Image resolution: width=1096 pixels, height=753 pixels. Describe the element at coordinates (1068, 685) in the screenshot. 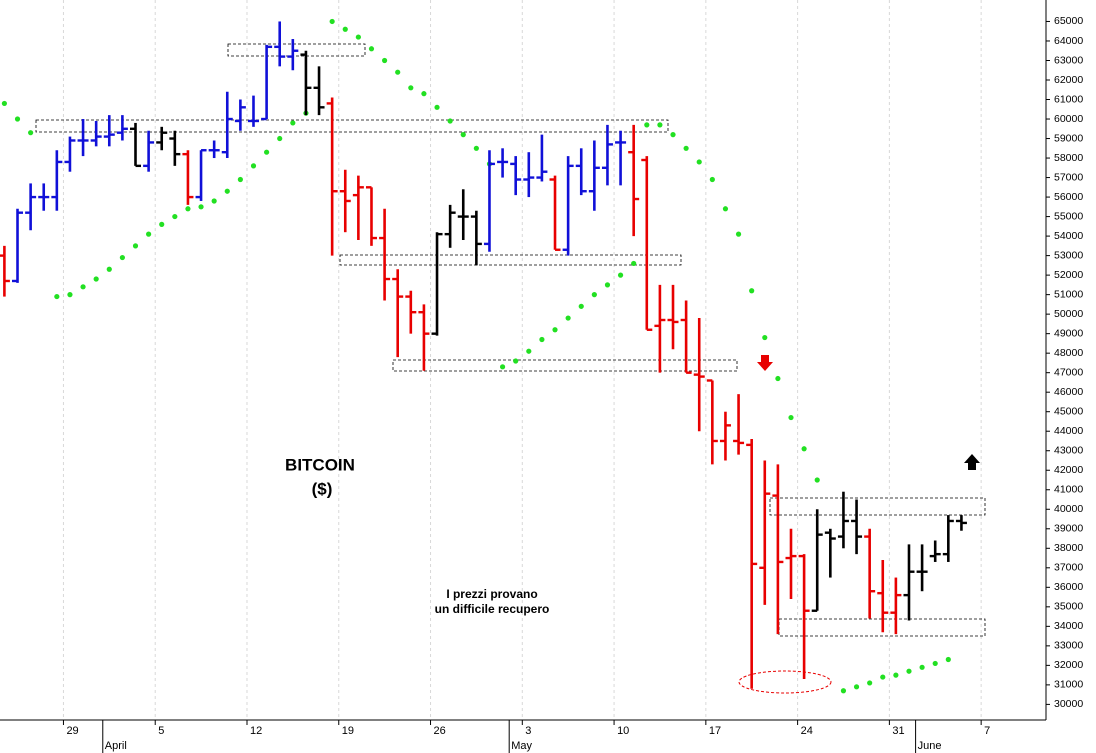

I see `y-tick-label: 31000` at that location.